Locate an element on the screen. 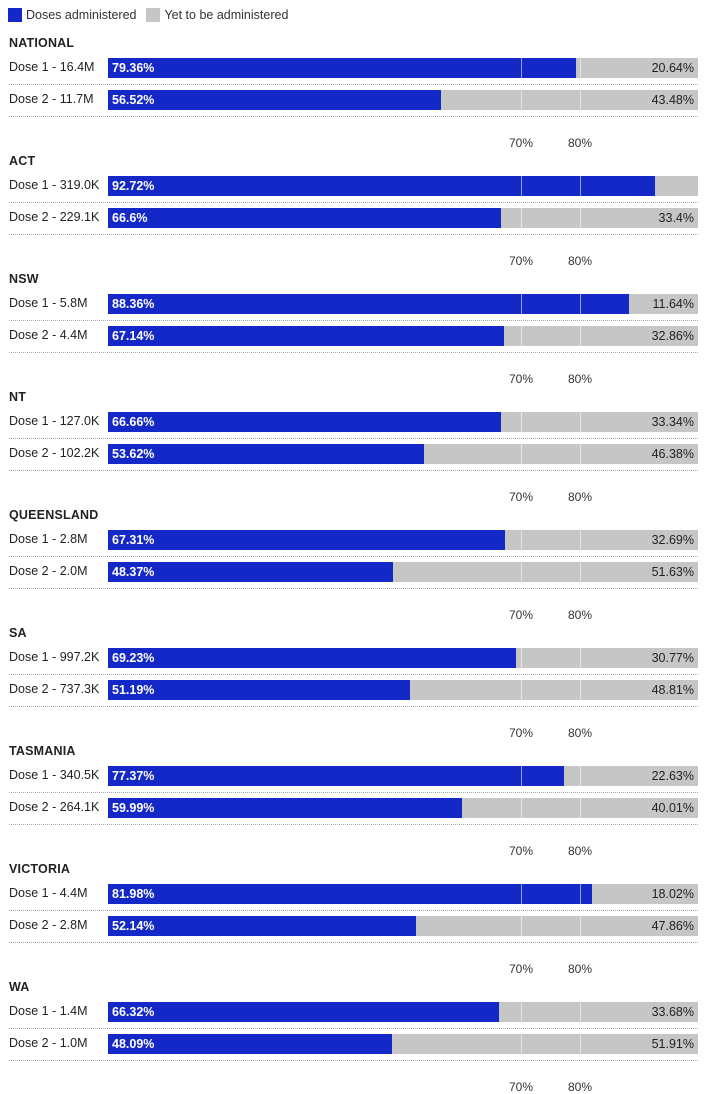 This screenshot has height=1094, width=714. region-title: SA is located at coordinates (18, 633).